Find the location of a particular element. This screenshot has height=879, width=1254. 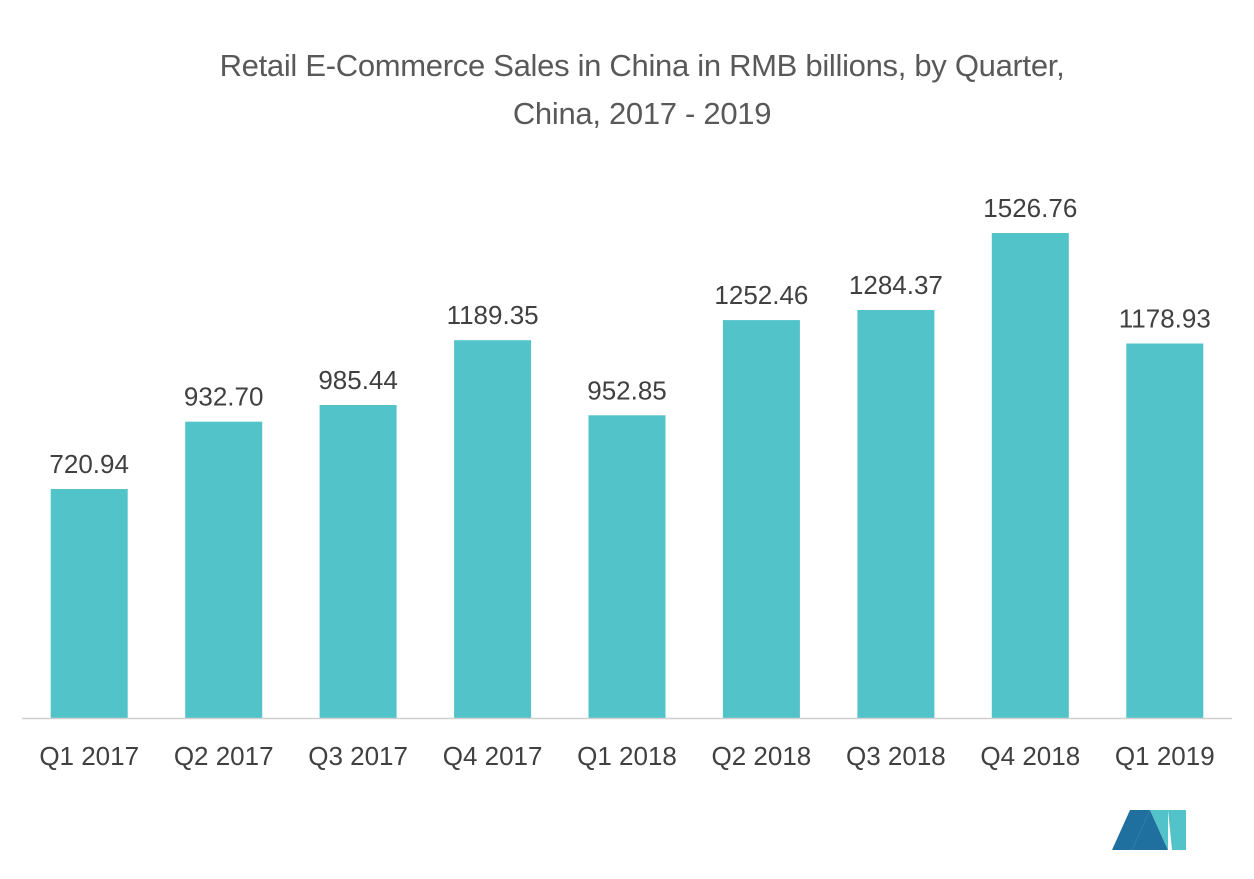

bar-value-label: 1252.46 is located at coordinates (761, 295).